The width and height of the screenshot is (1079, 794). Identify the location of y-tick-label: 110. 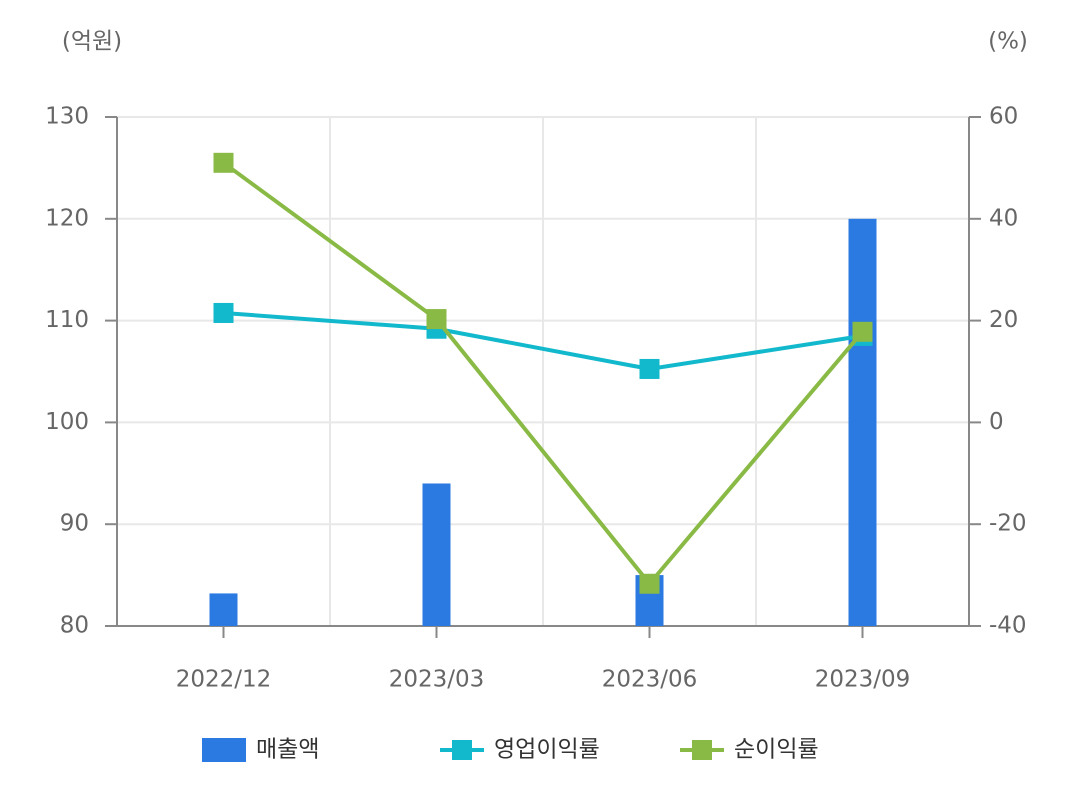
(67, 320).